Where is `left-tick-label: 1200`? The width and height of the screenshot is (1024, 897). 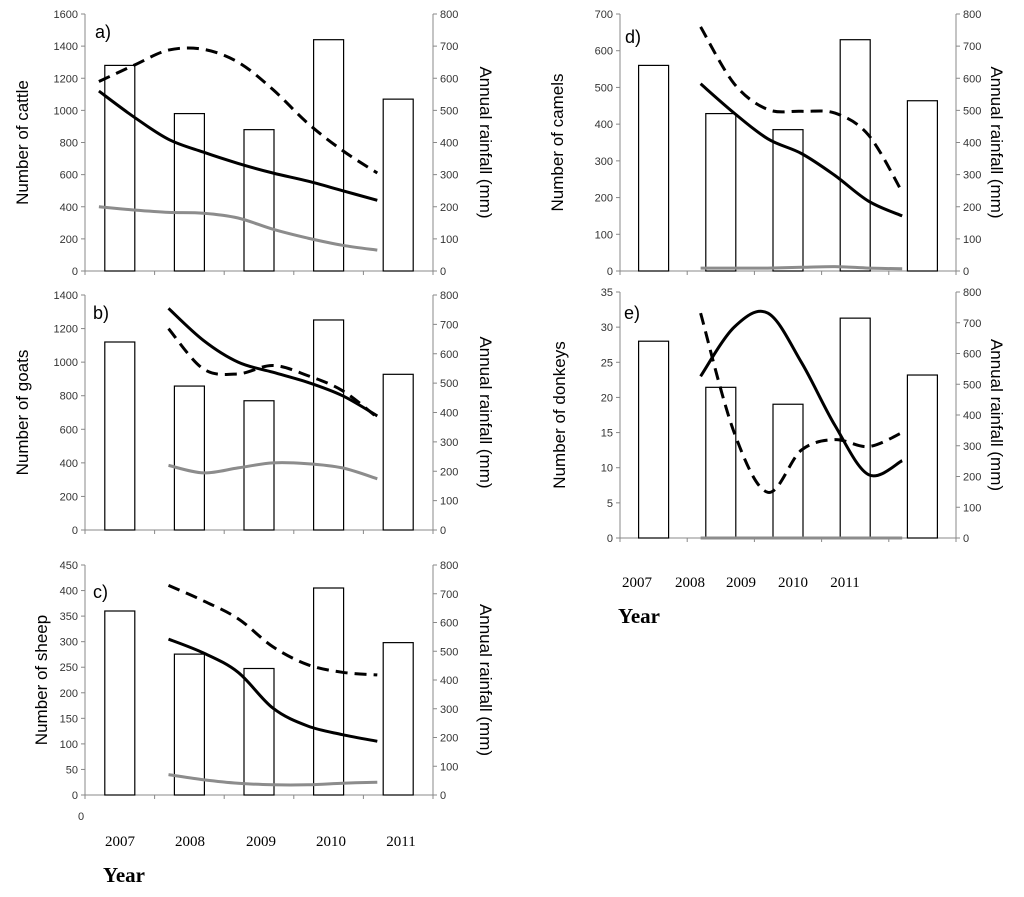
left-tick-label: 1200 is located at coordinates (66, 79).